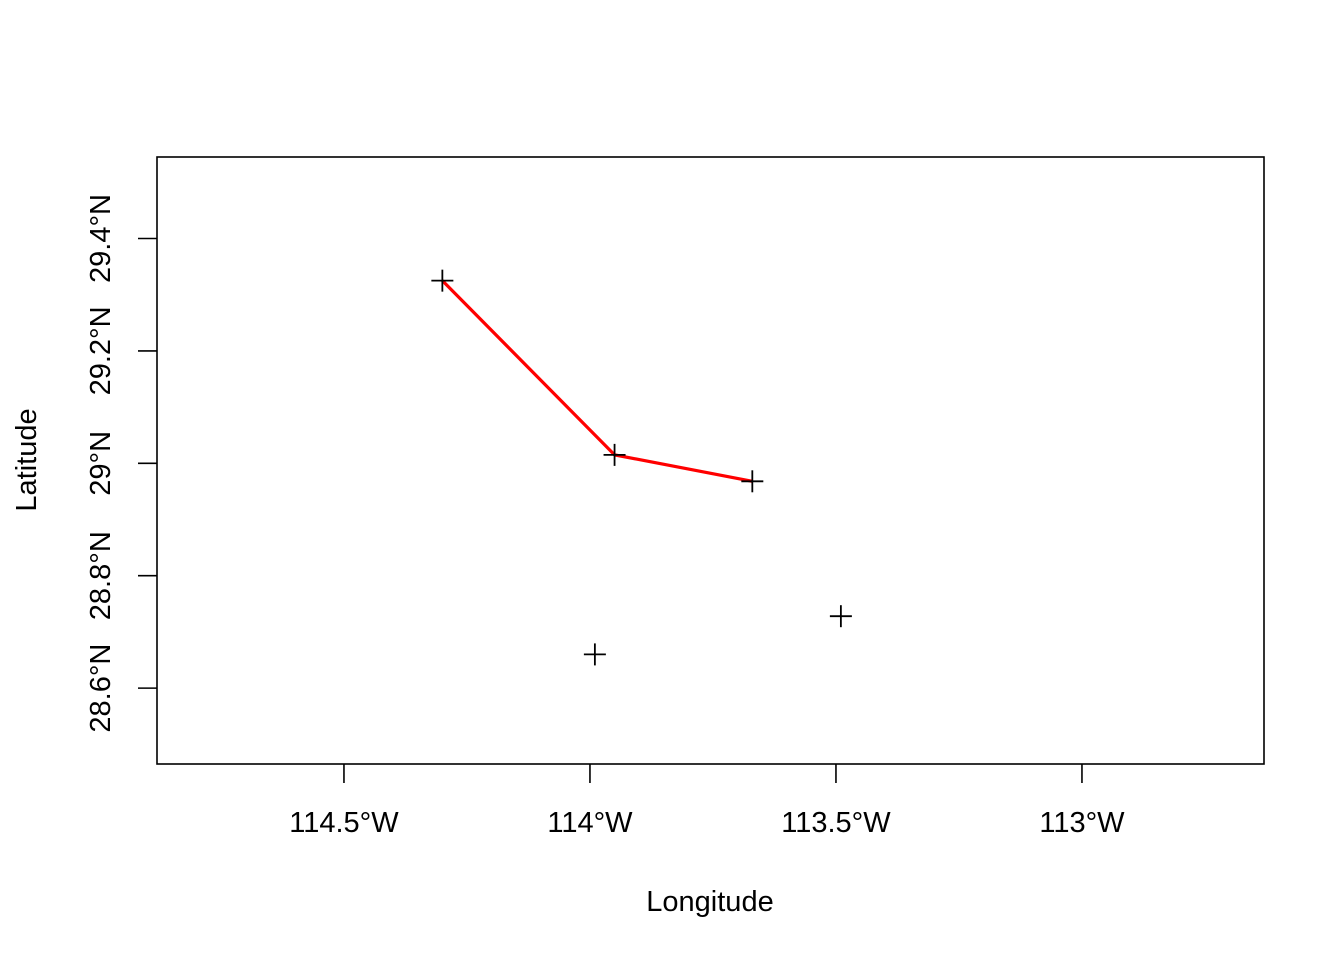 The image size is (1344, 960). Describe the element at coordinates (27, 459) in the screenshot. I see `y-axis-label: Latitude` at that location.